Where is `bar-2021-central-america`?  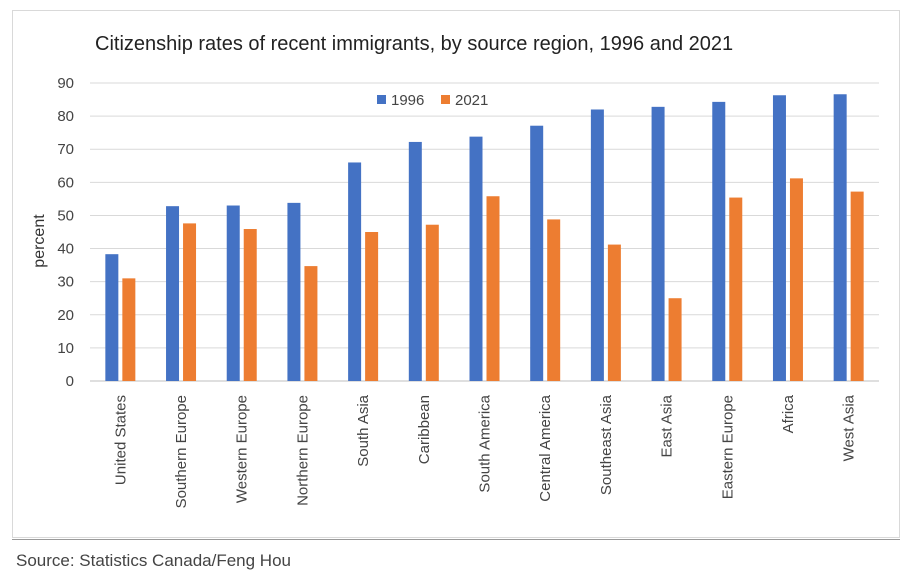
bar-2021-central-america is located at coordinates (554, 300).